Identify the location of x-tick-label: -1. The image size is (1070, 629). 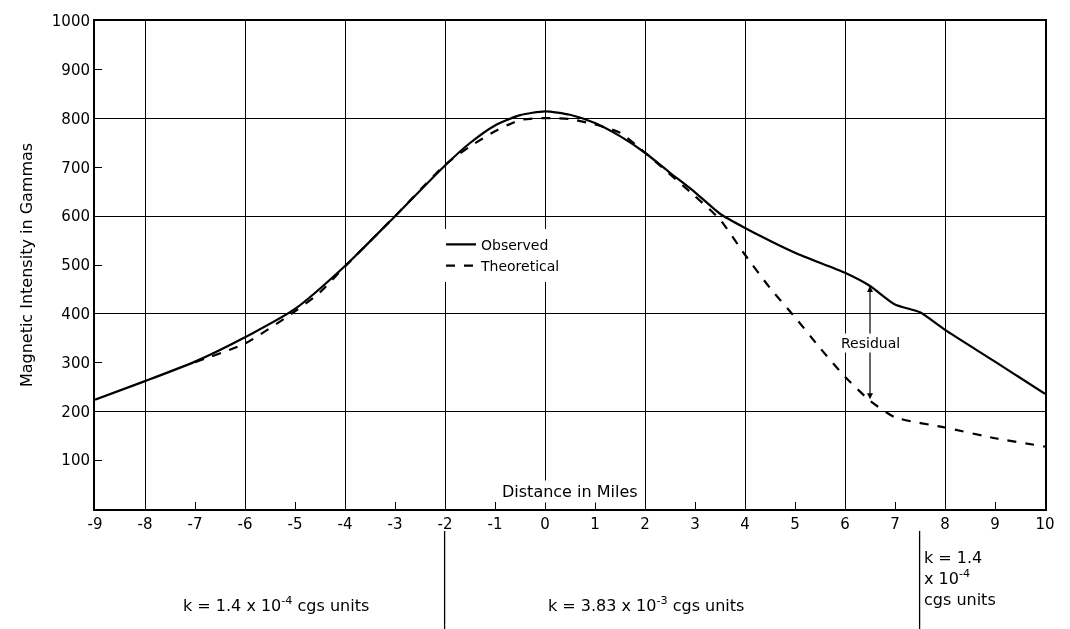
(495, 524).